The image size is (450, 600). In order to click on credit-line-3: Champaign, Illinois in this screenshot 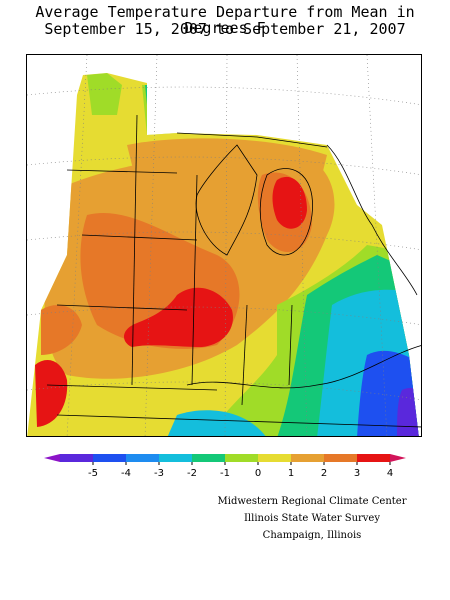, I will do `click(312, 535)`.